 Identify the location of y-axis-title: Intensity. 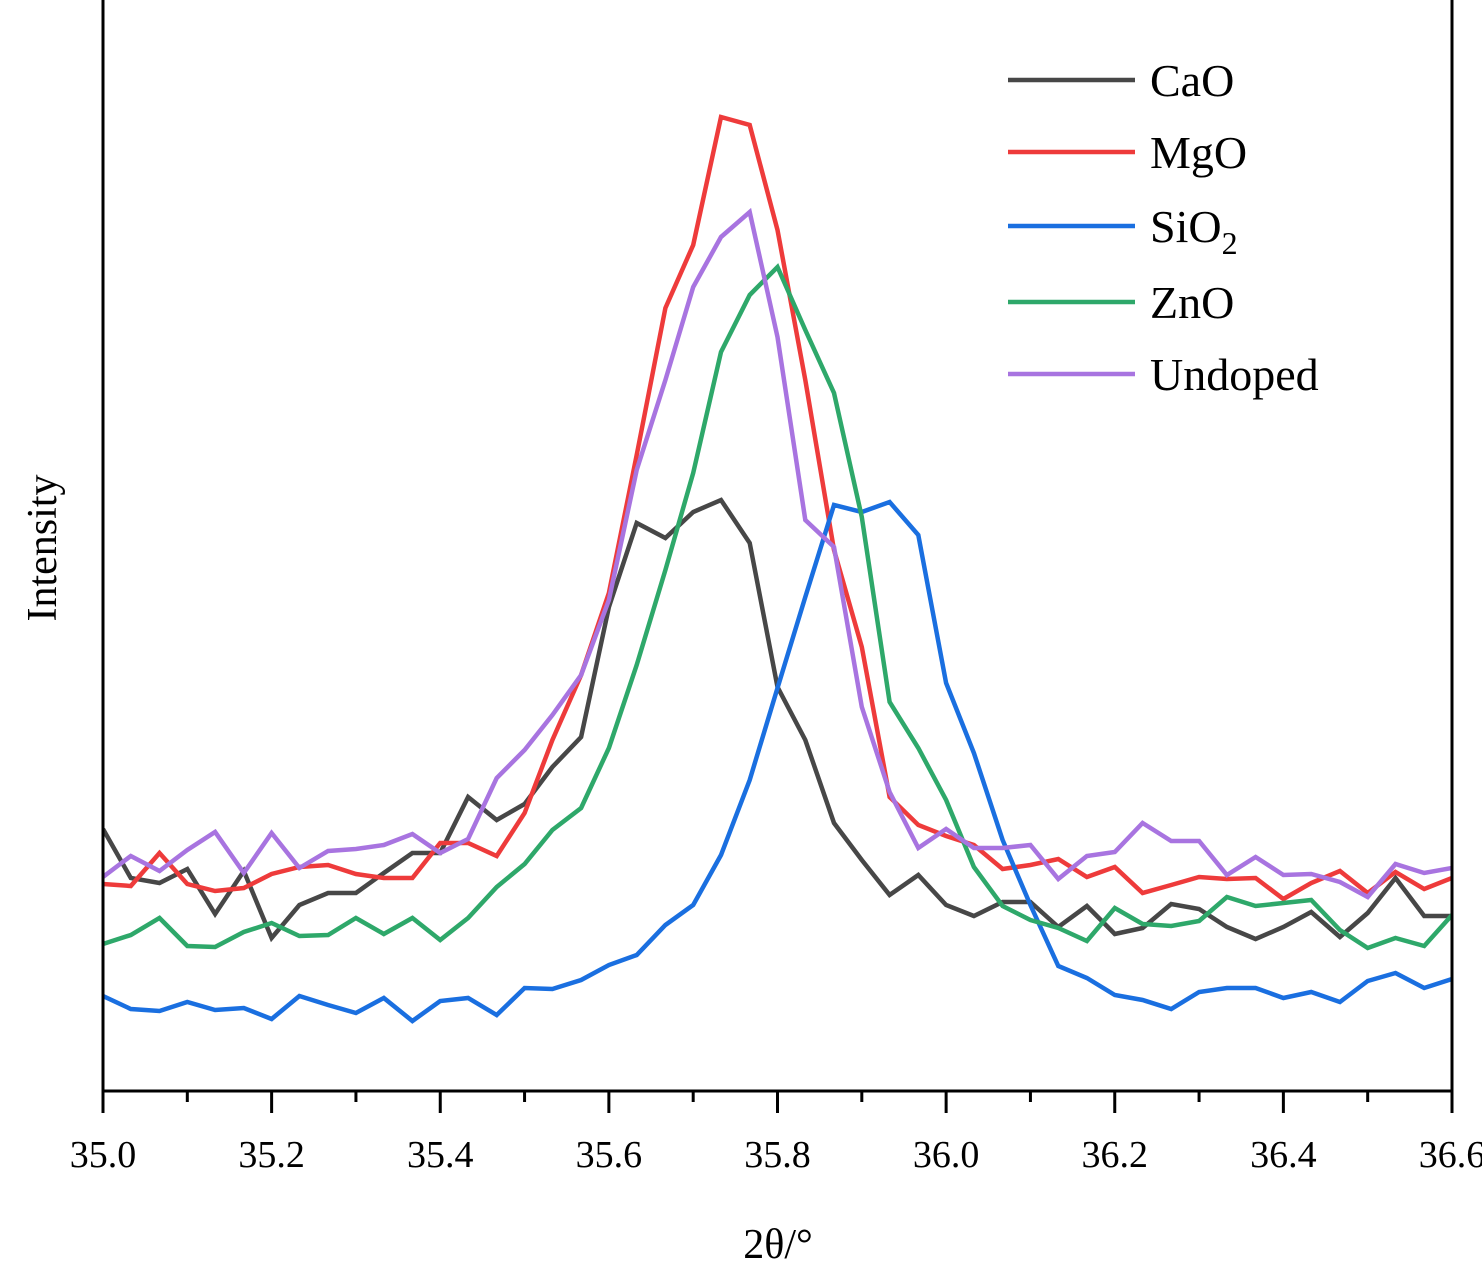
(43, 548).